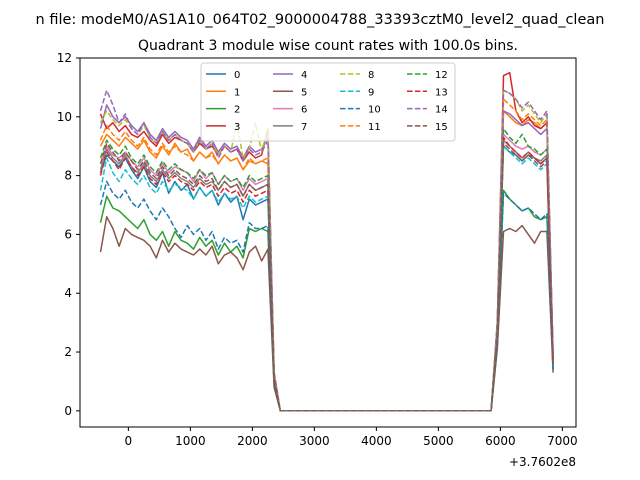 The width and height of the screenshot is (640, 480). I want to click on y-tick-label: 6, so click(68, 234).